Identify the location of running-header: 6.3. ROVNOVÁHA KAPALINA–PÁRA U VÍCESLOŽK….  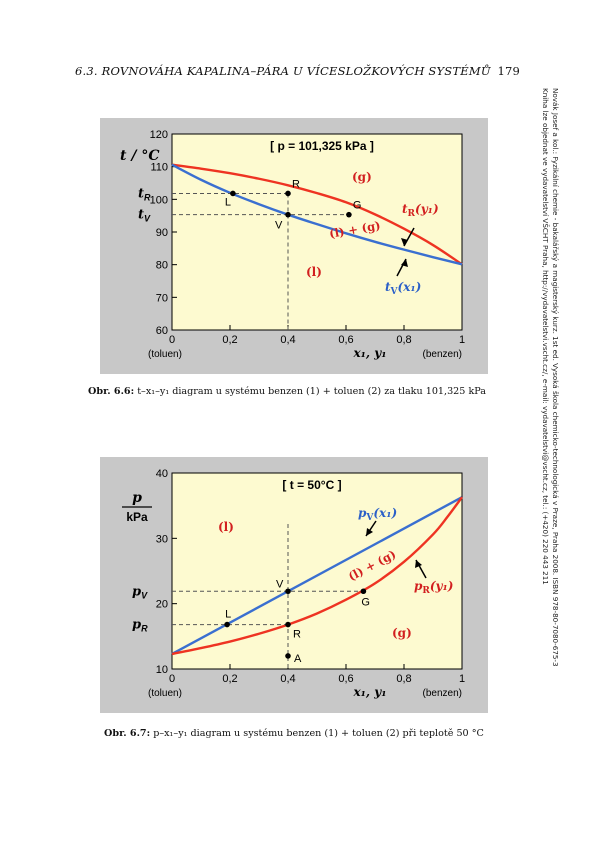
(297, 71).